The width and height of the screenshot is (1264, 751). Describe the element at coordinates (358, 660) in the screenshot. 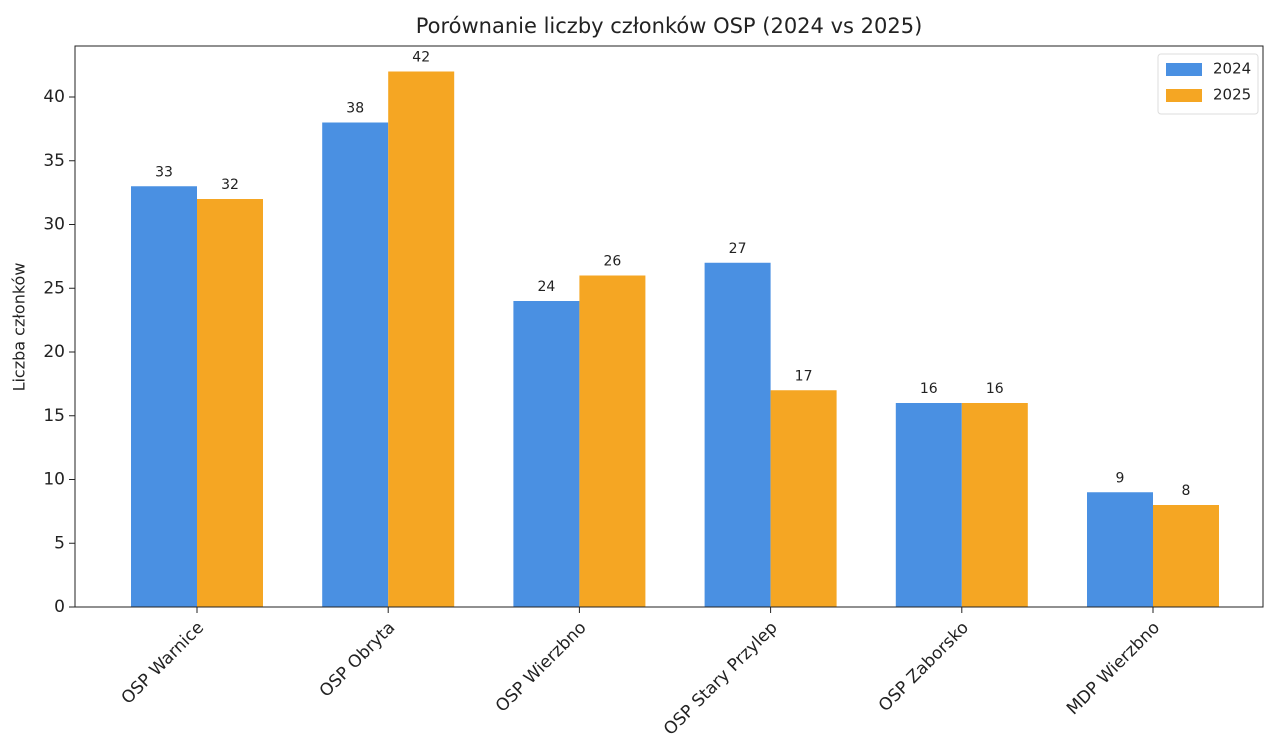

I see `x-tick-label: OSP Obryta` at that location.